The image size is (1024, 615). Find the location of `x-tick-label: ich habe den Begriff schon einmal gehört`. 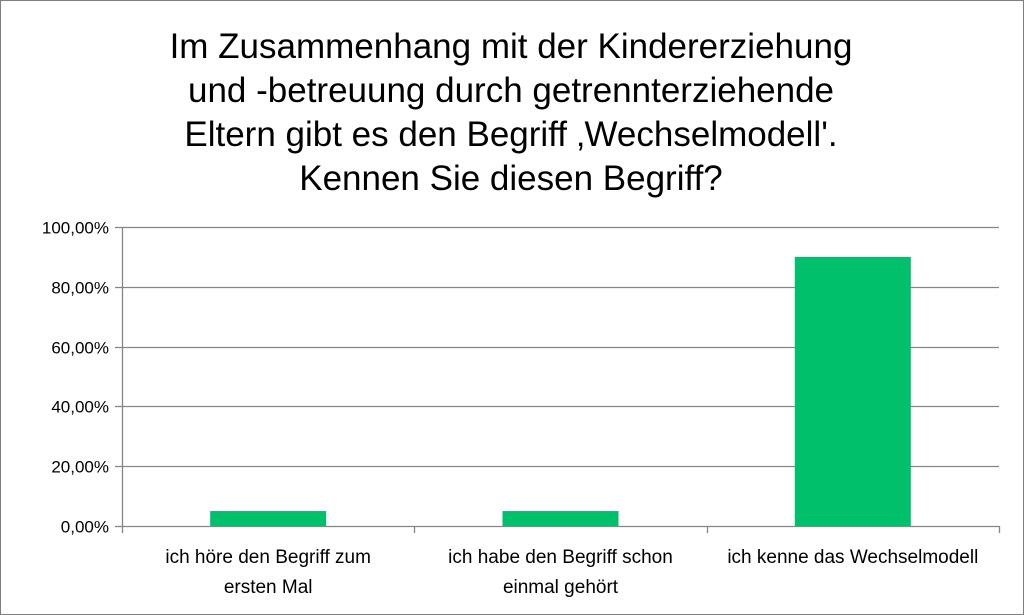

x-tick-label: ich habe den Begriff schon einmal gehört is located at coordinates (560, 572).